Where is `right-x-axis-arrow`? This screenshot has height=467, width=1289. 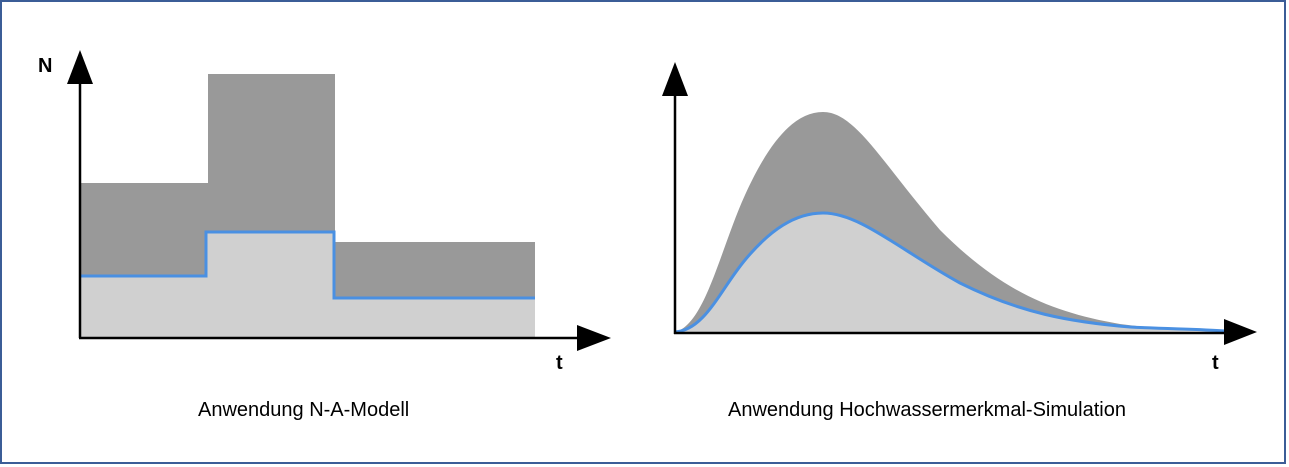 right-x-axis-arrow is located at coordinates (1240, 332).